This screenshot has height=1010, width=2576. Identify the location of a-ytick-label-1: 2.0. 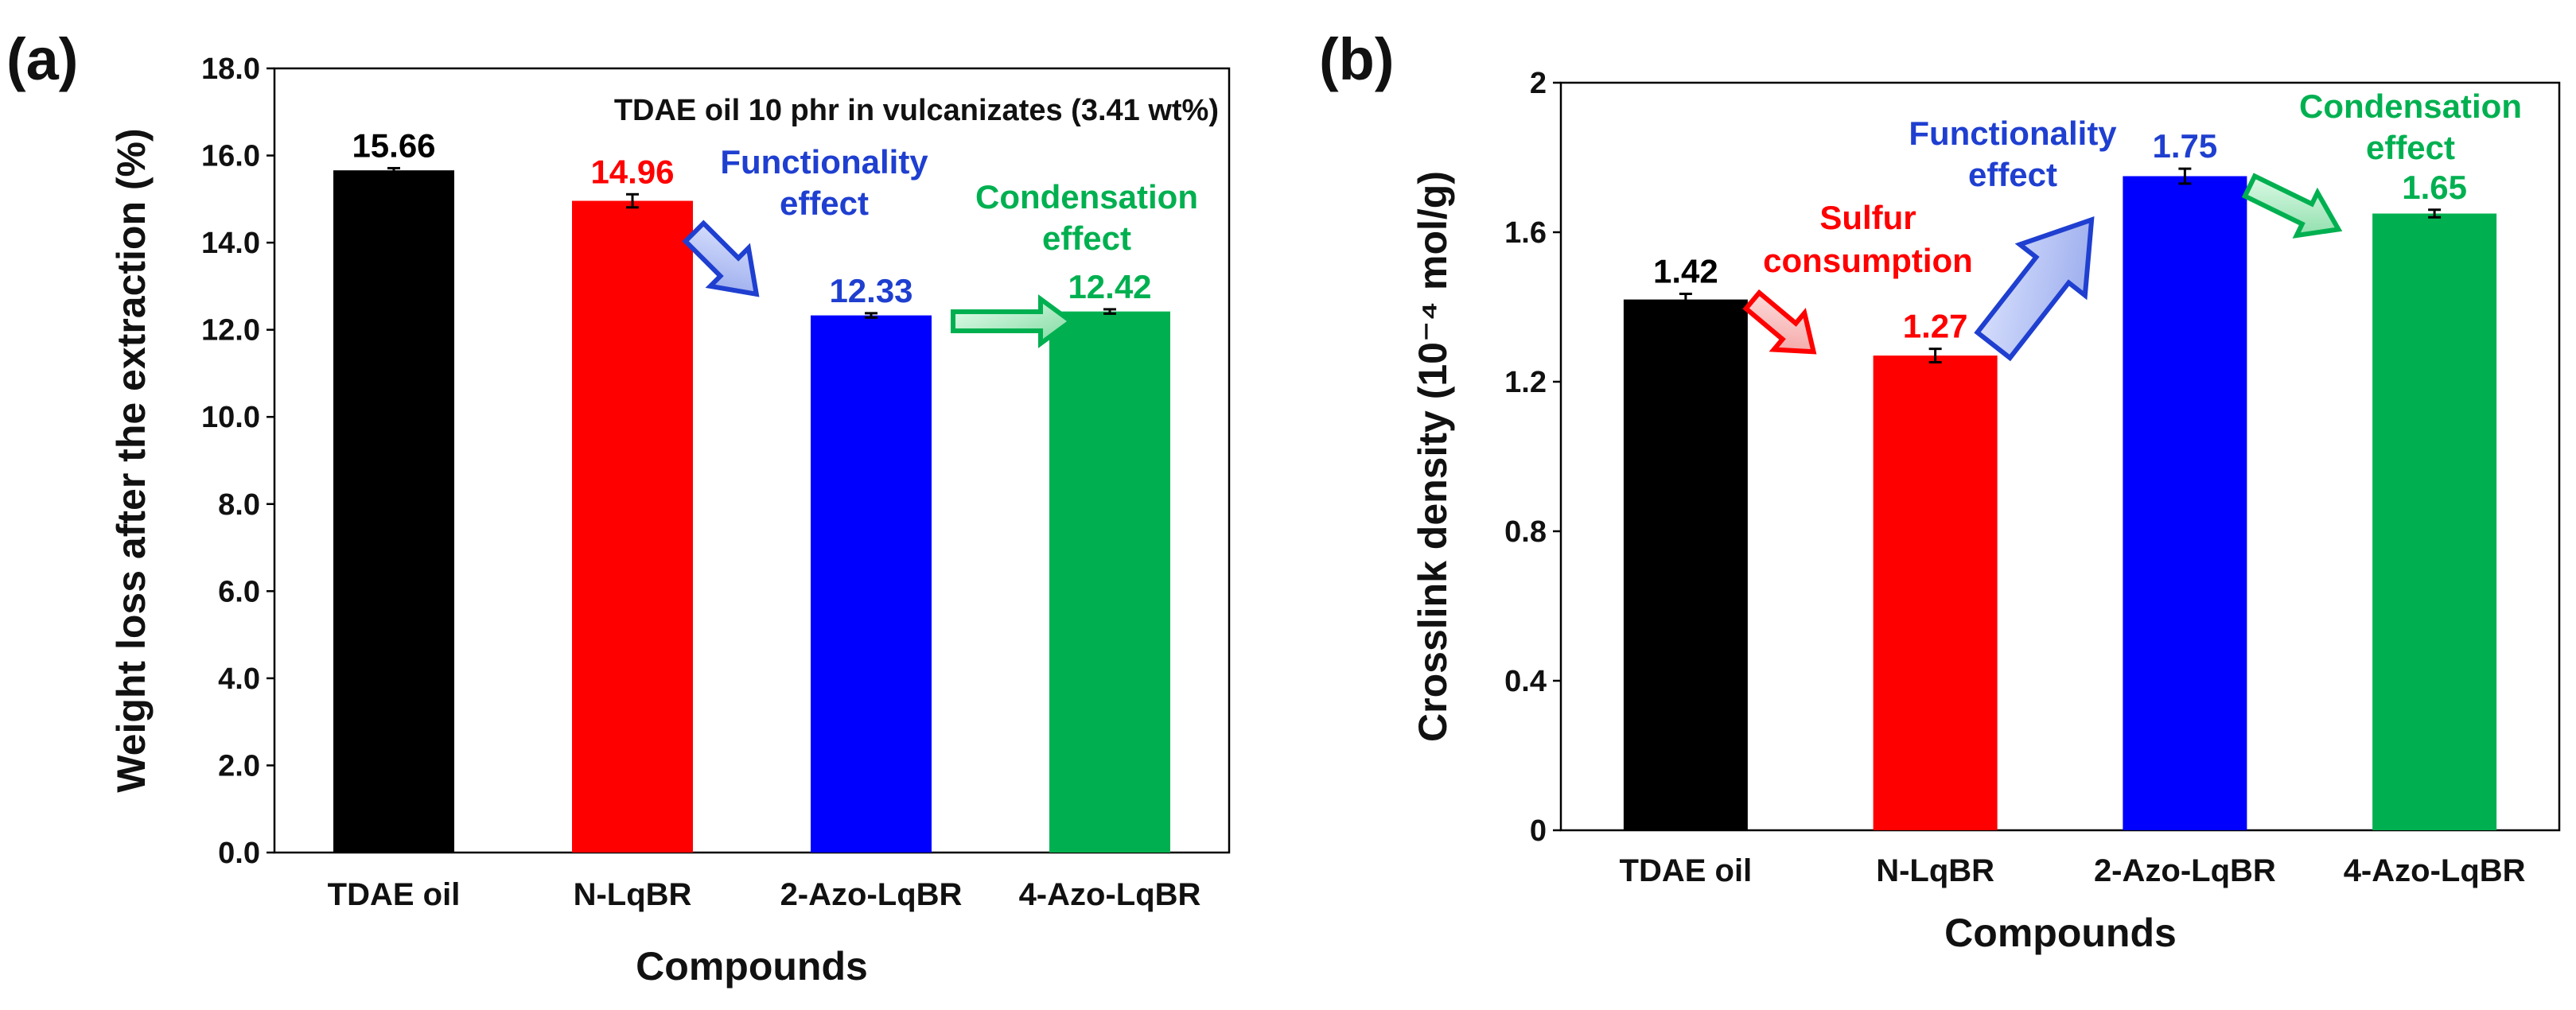
(239, 766).